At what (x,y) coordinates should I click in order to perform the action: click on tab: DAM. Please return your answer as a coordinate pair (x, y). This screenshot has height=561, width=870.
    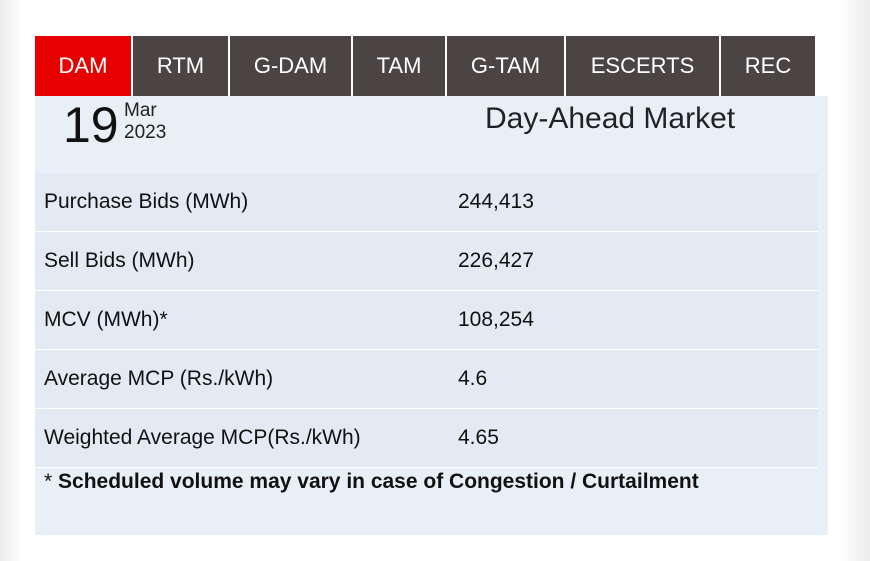
    Looking at the image, I should click on (83, 66).